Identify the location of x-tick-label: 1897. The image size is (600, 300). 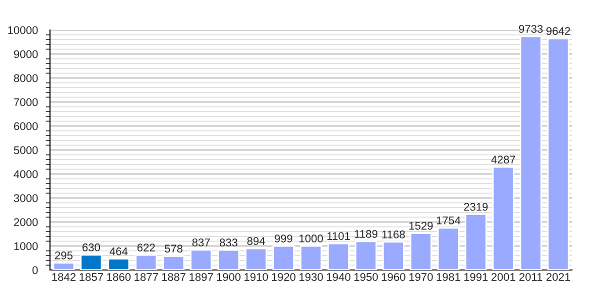
(201, 277).